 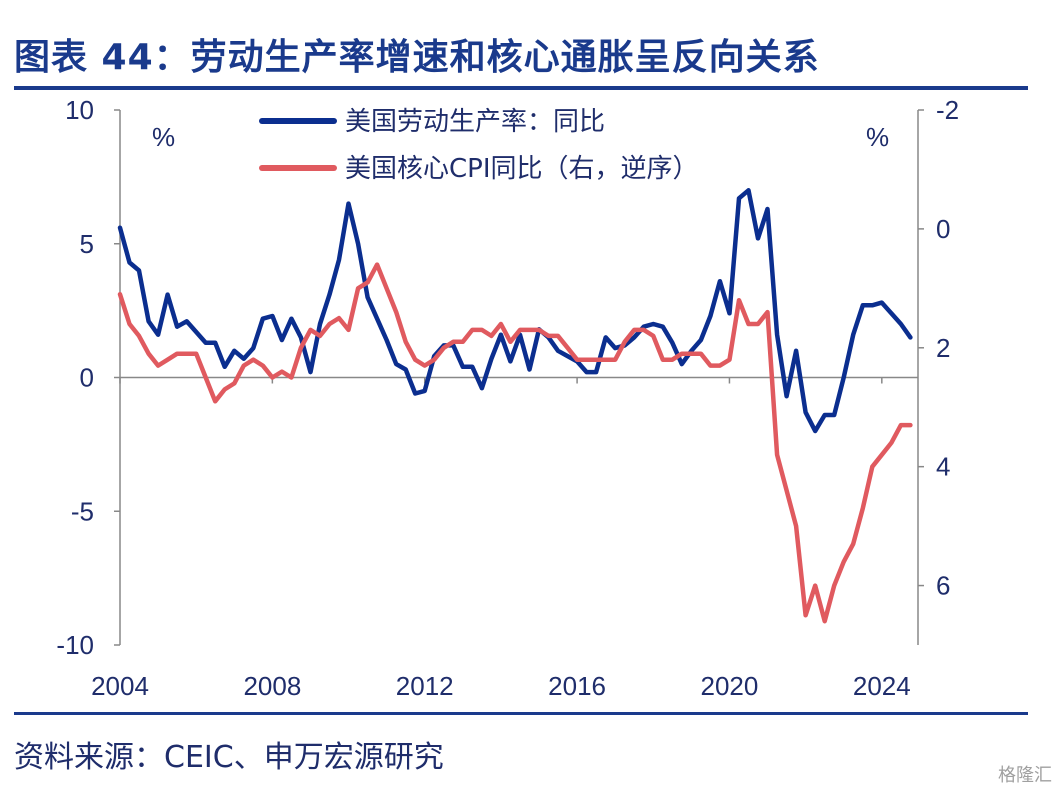 I want to click on watermark-logo: 格隆汇, so click(x=1025, y=775).